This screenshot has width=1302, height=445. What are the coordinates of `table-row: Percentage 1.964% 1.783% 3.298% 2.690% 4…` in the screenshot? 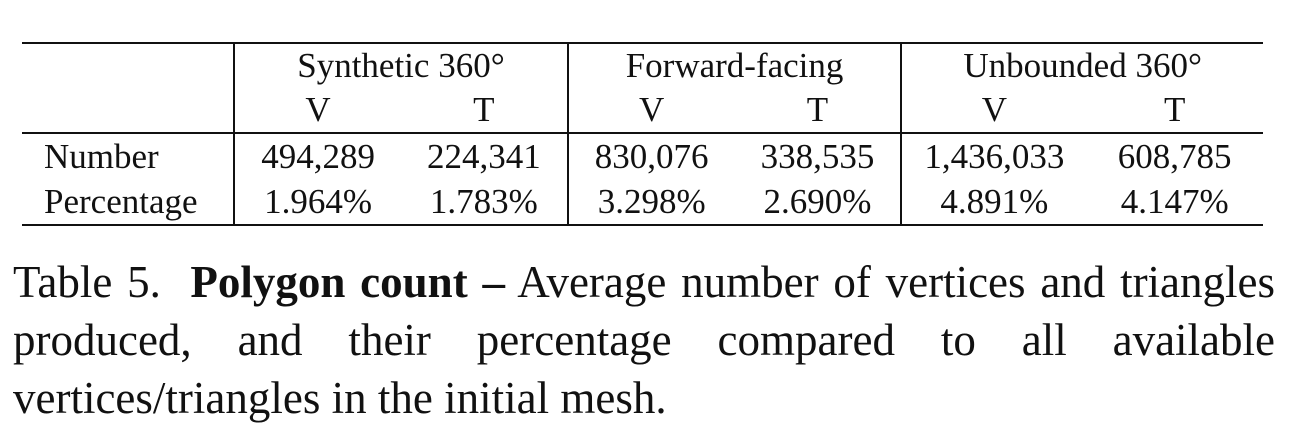 It's located at (642, 202).